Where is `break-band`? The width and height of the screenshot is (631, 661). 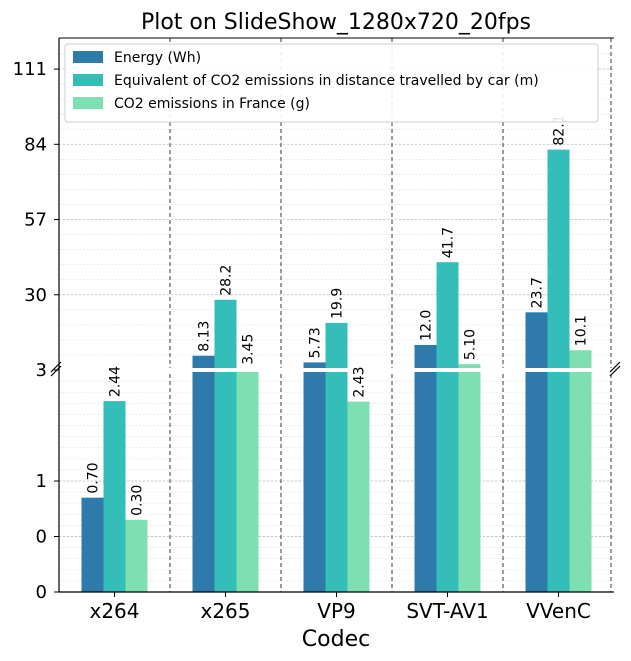 break-band is located at coordinates (336, 370).